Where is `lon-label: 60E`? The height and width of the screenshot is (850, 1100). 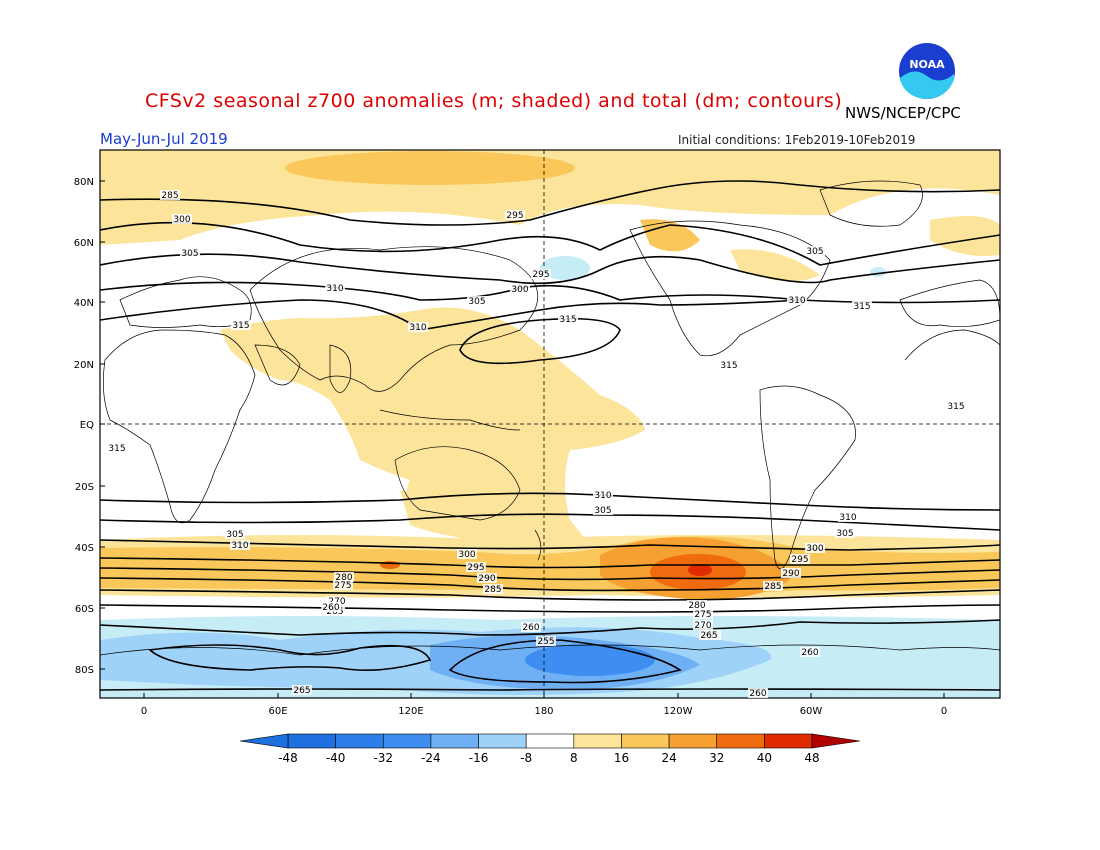 lon-label: 60E is located at coordinates (277, 711).